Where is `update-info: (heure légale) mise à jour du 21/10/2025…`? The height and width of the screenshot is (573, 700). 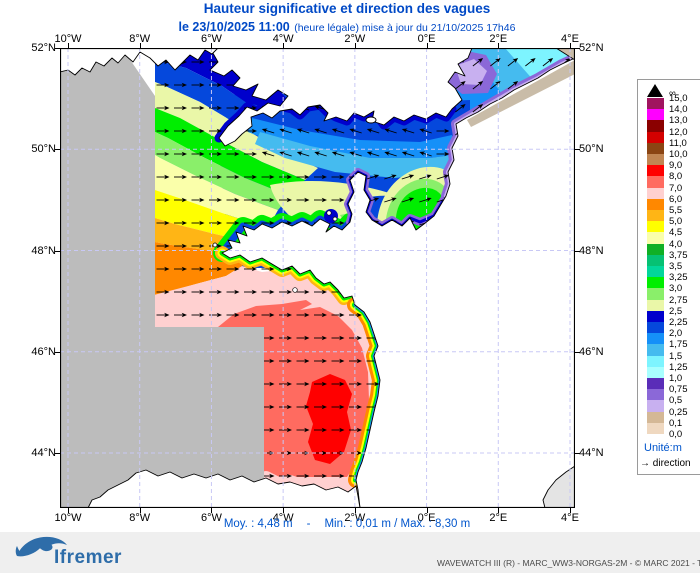
update-info: (heure légale) mise à jour du 21/10/2025… is located at coordinates (405, 28).